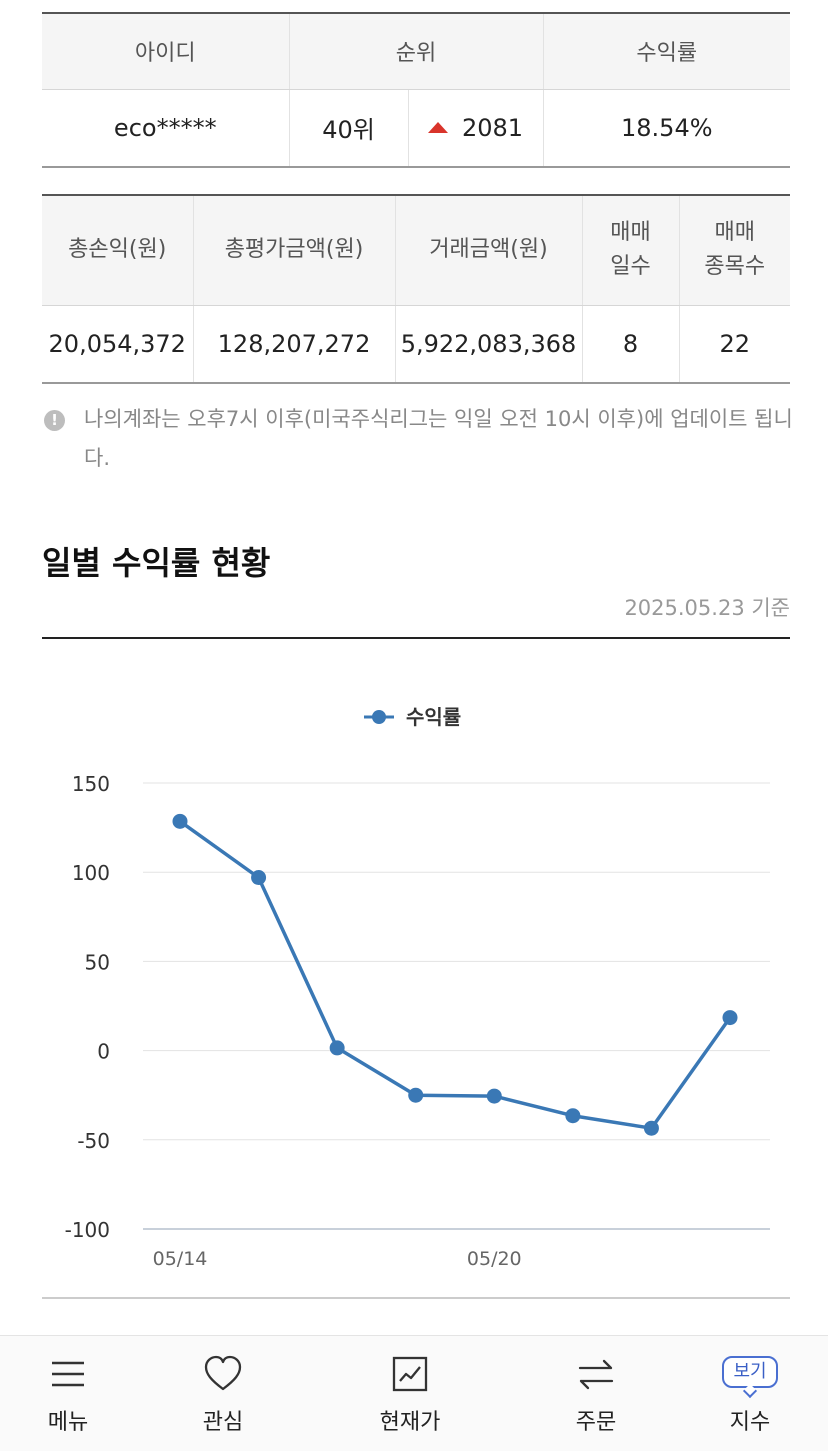 This screenshot has width=828, height=1451. I want to click on rank-table: 아이디 순위 수익률 eco***** 40위 2081 18.54%, so click(416, 90).